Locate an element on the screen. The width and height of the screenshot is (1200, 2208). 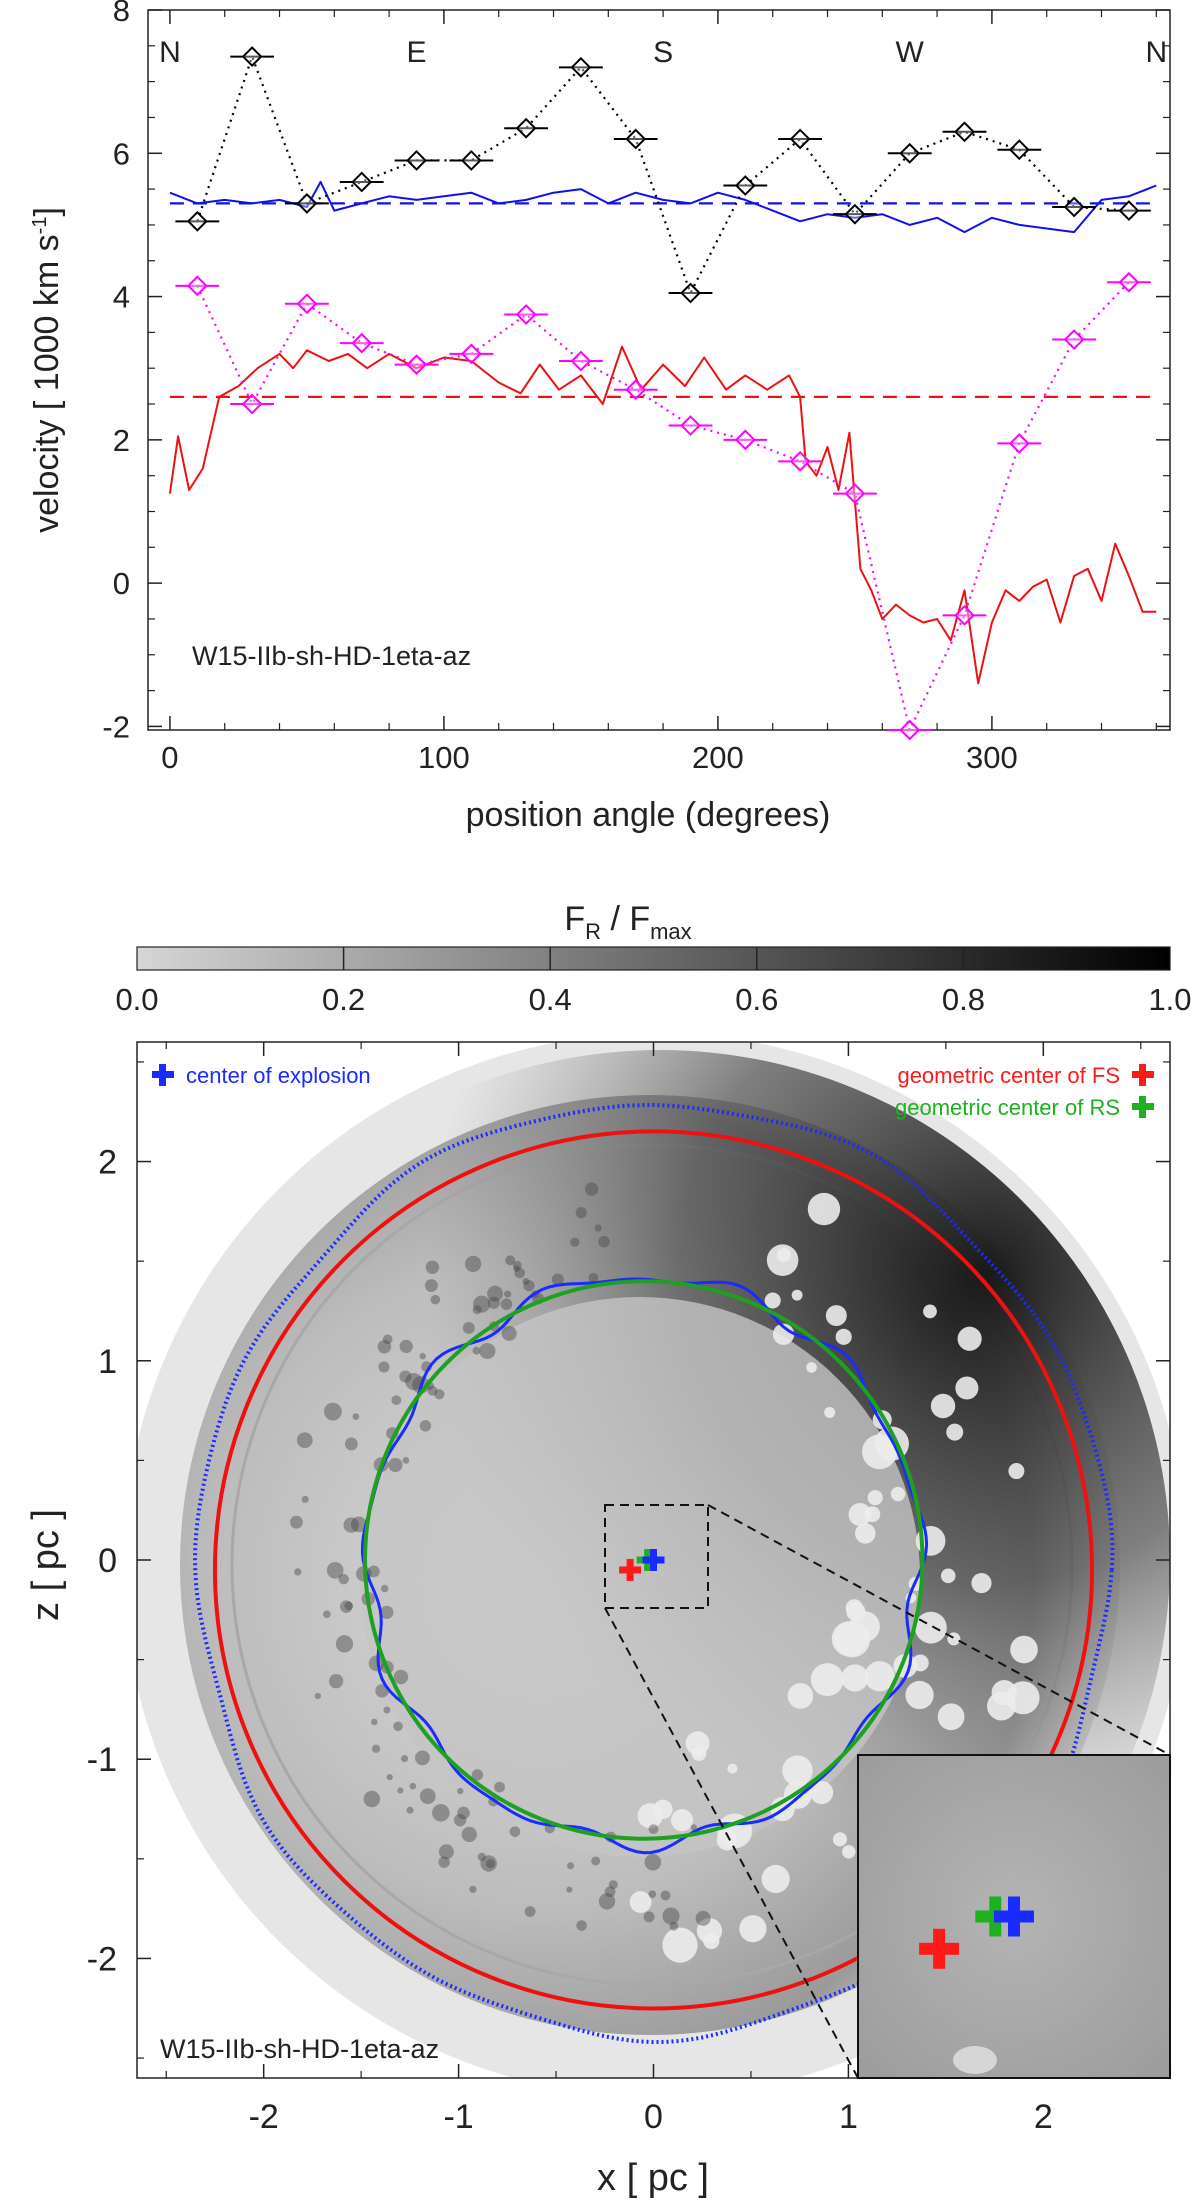
map-x-axis-title: x [ pc ] is located at coordinates (653, 2178).